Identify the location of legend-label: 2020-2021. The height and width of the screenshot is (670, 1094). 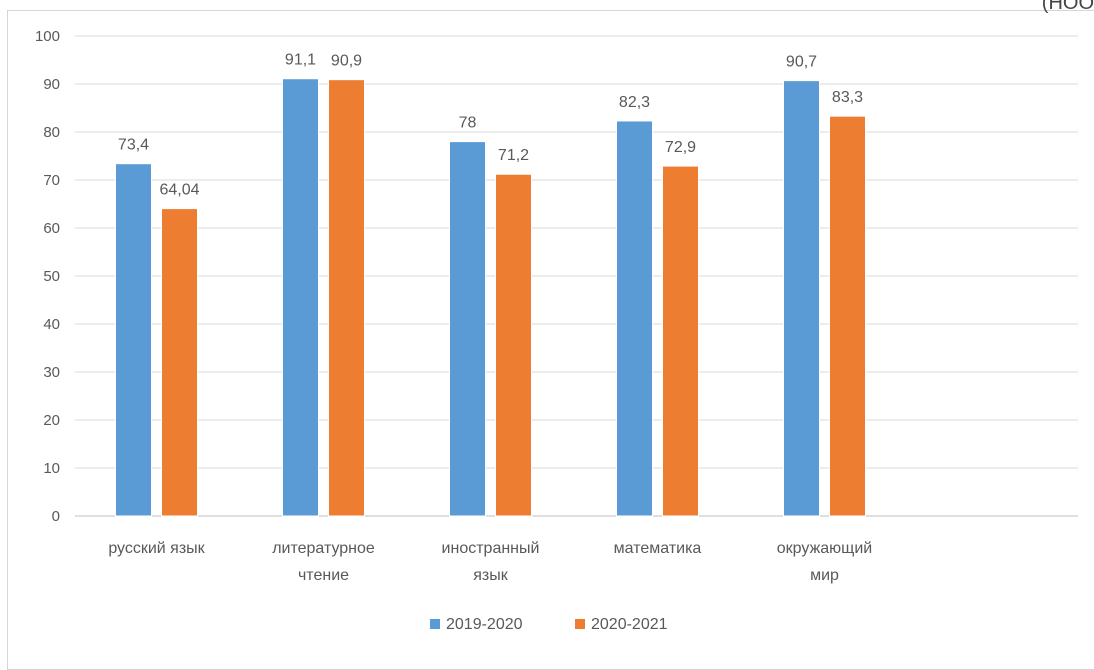
(629, 624).